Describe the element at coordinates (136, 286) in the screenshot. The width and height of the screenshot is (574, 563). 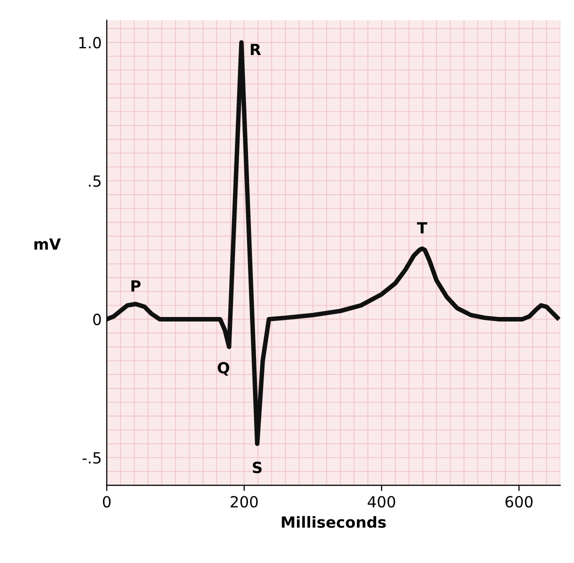
I see `annotation: P` at that location.